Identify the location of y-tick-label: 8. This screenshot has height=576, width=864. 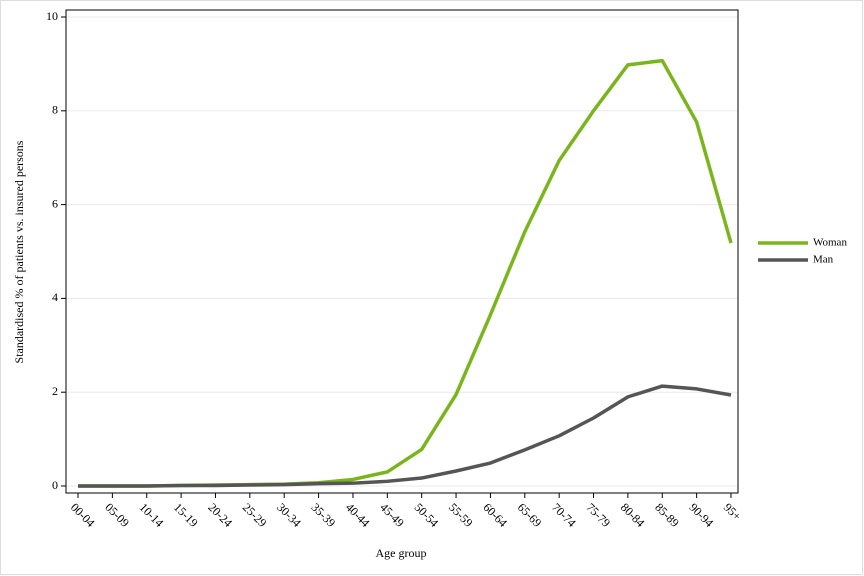
(55, 110).